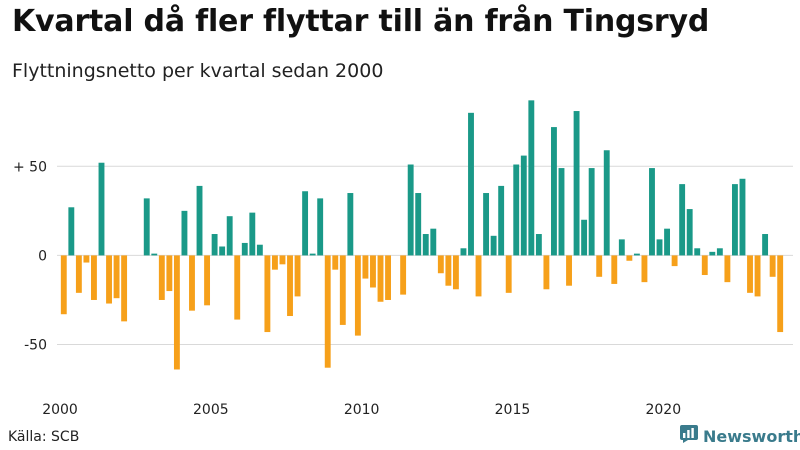 Image resolution: width=800 pixels, height=450 pixels. Describe the element at coordinates (198, 71) in the screenshot. I see `chart-subtitle: Flyttningsnetto per kvartal sedan 2000` at that location.